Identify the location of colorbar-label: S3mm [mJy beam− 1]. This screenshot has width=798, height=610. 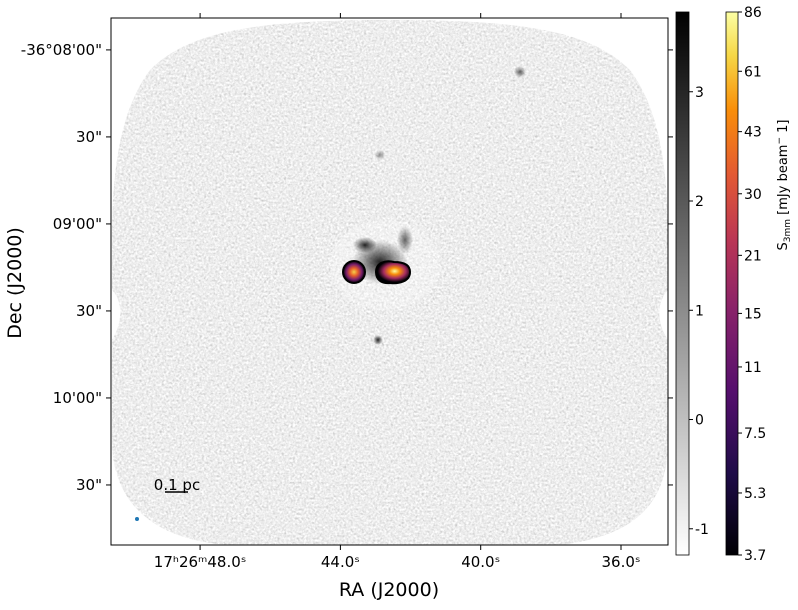
(784, 185).